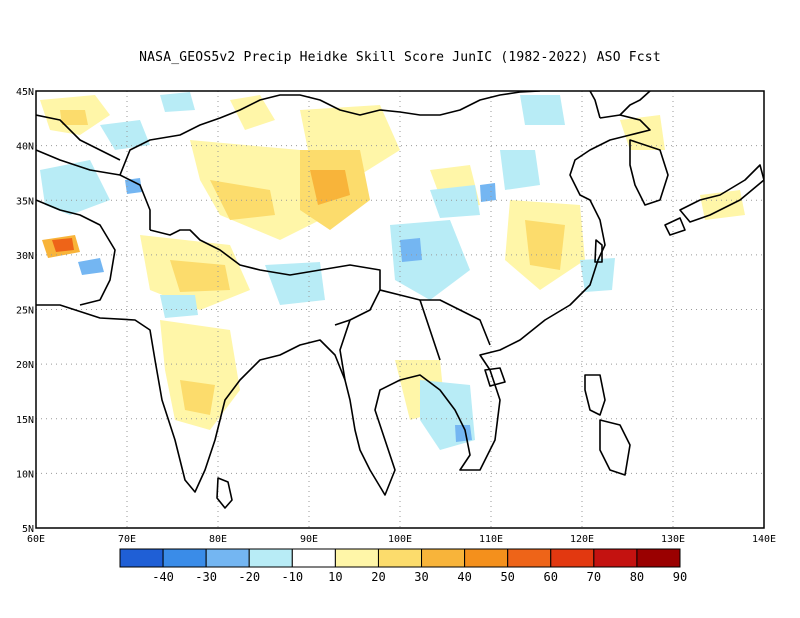 The width and height of the screenshot is (800, 618). I want to click on y-tick-label: 30N, so click(25, 256).